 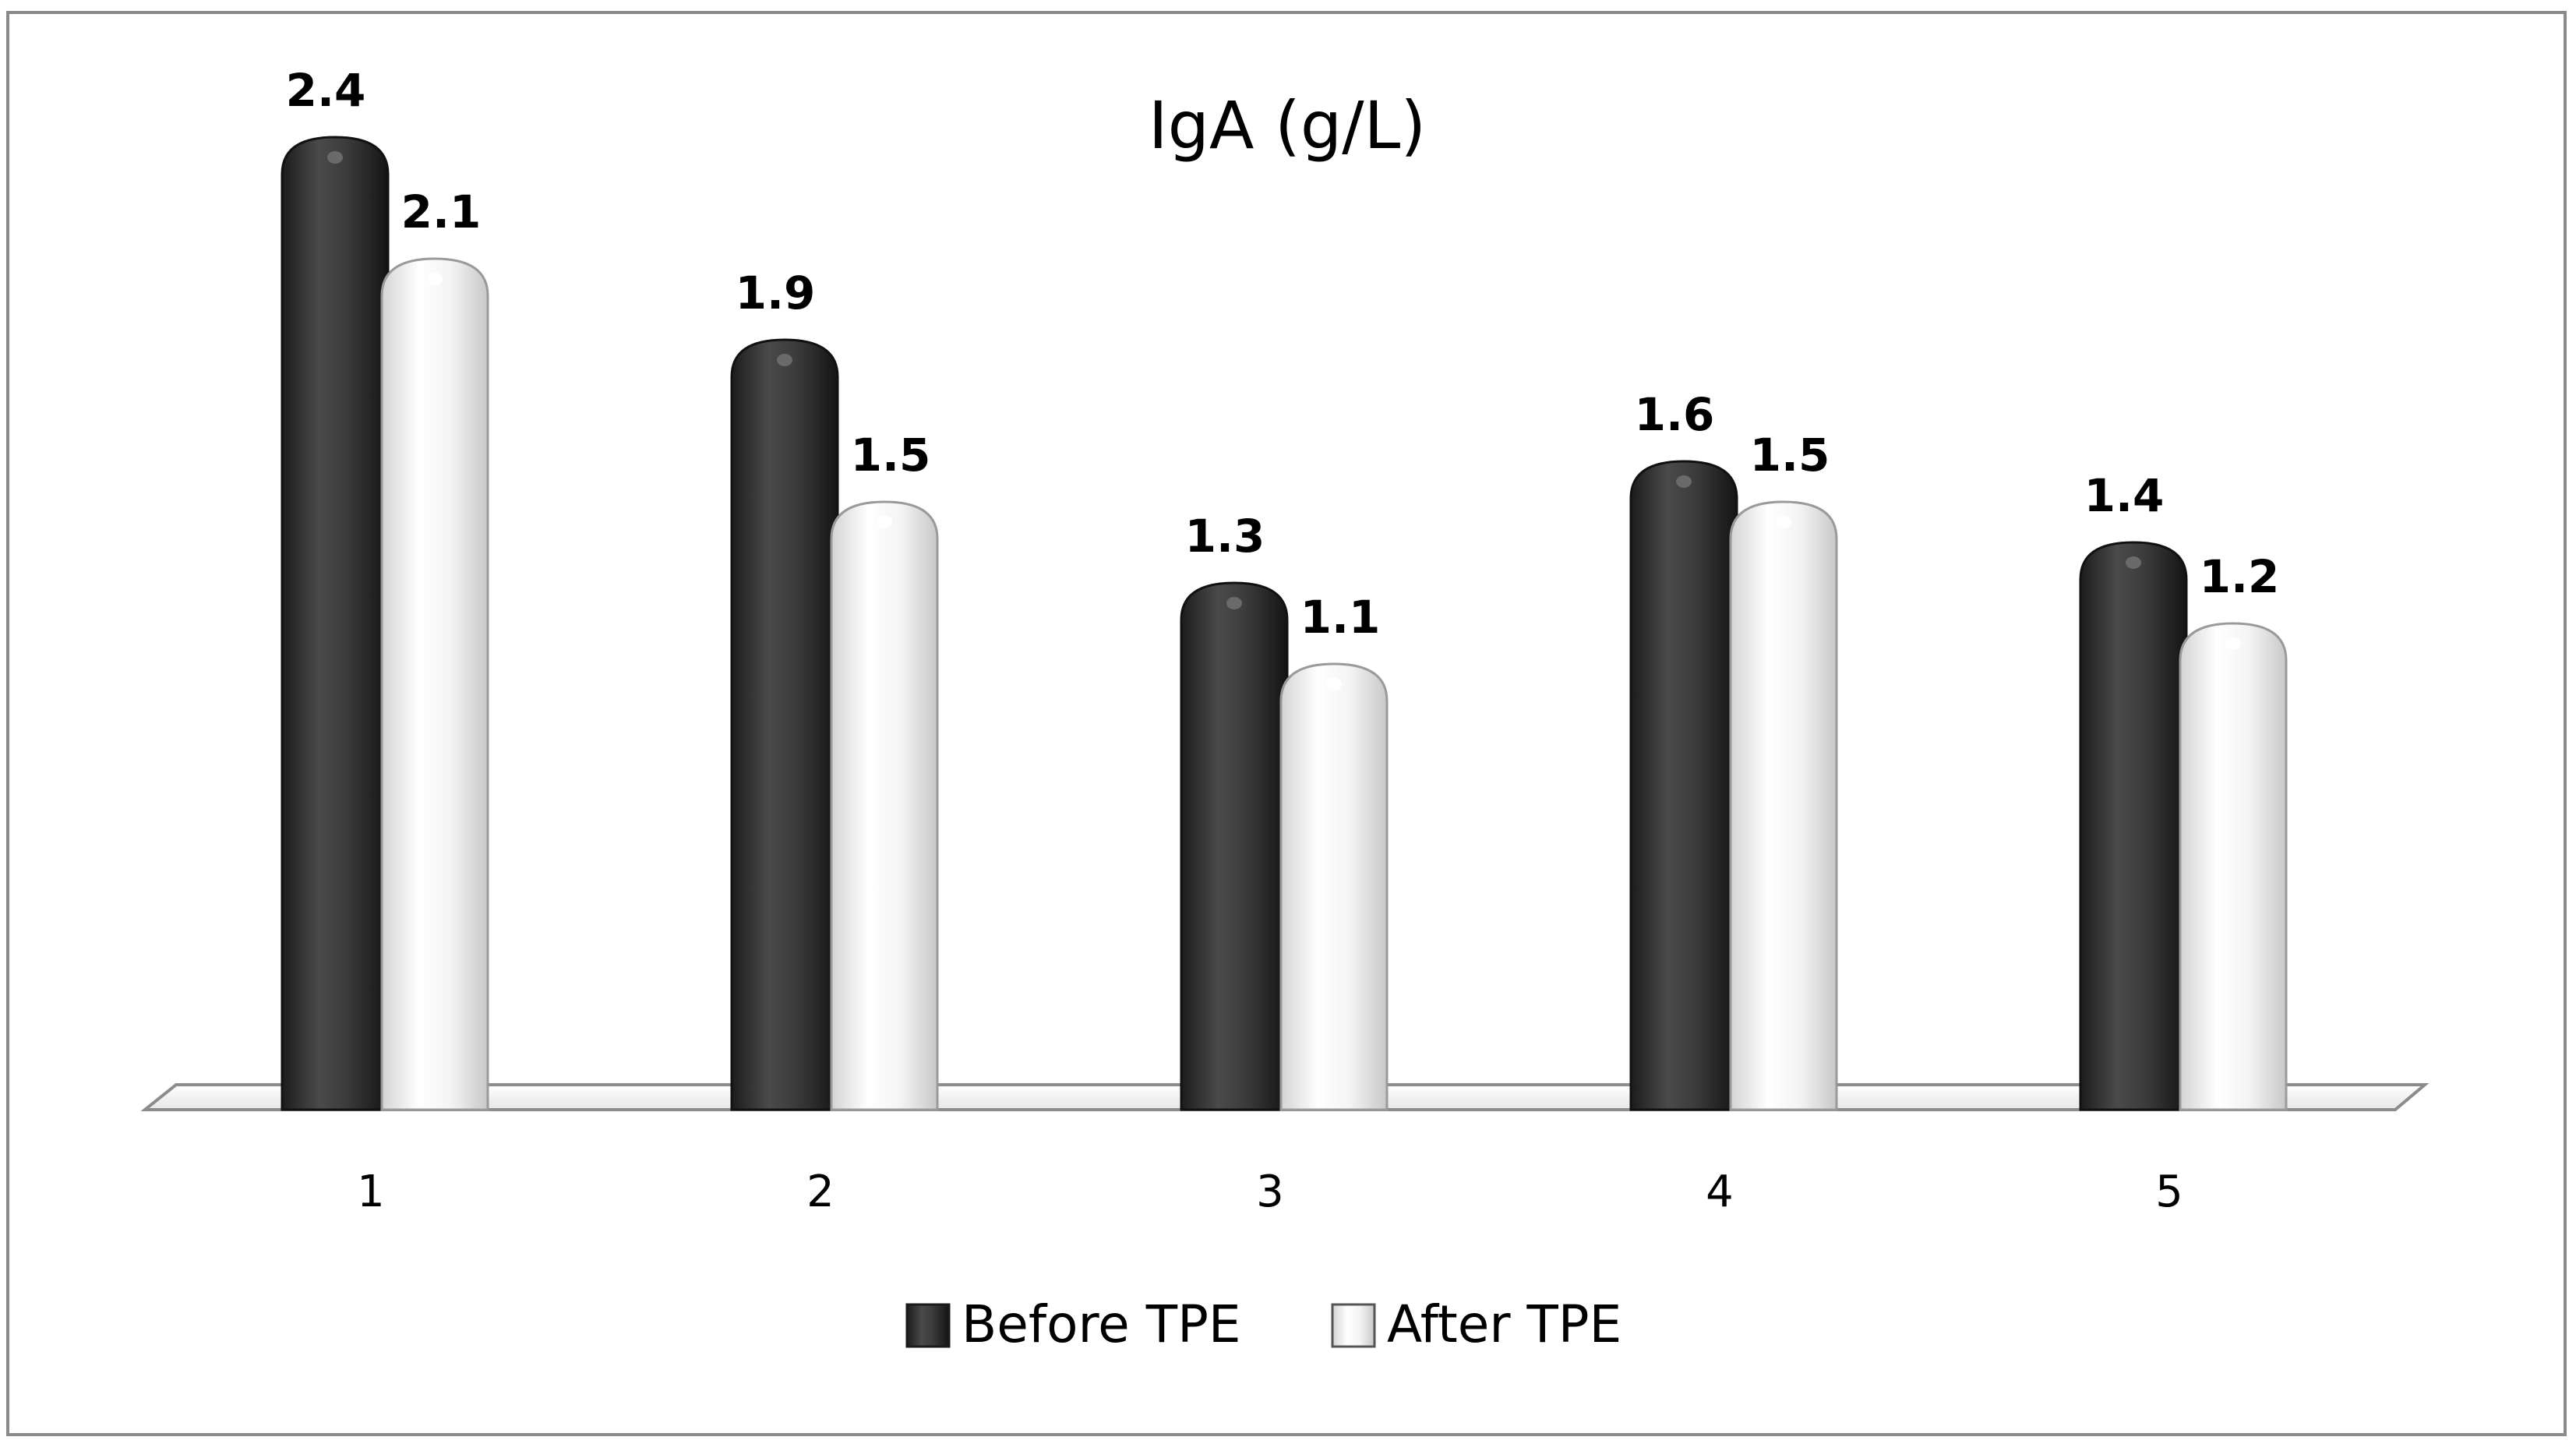 I want to click on x-tick-label-2: 2, so click(x=820, y=1192).